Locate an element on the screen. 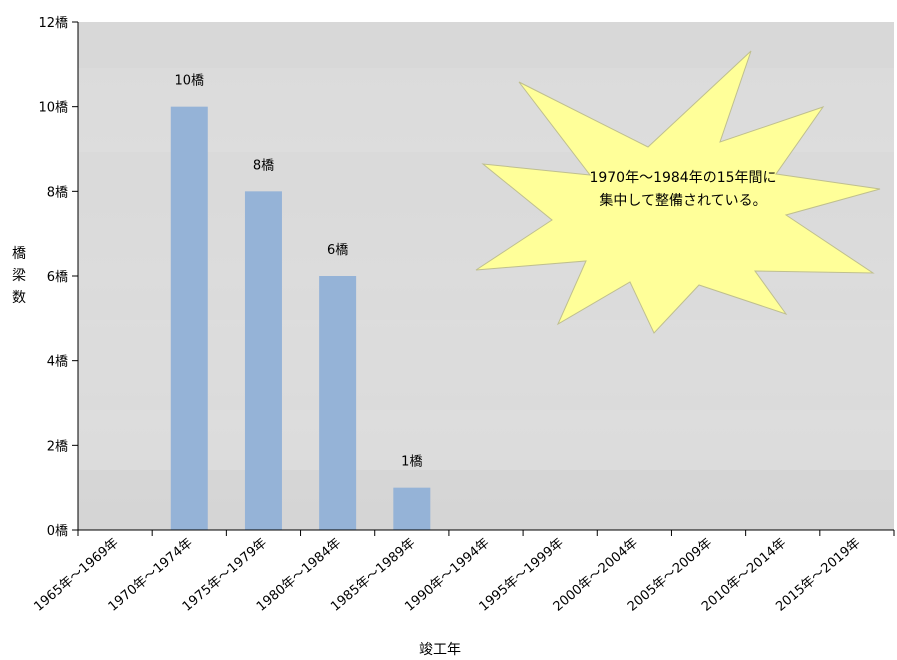 This screenshot has width=897, height=660. y-axis-title-char-1: 橋 is located at coordinates (19, 254).